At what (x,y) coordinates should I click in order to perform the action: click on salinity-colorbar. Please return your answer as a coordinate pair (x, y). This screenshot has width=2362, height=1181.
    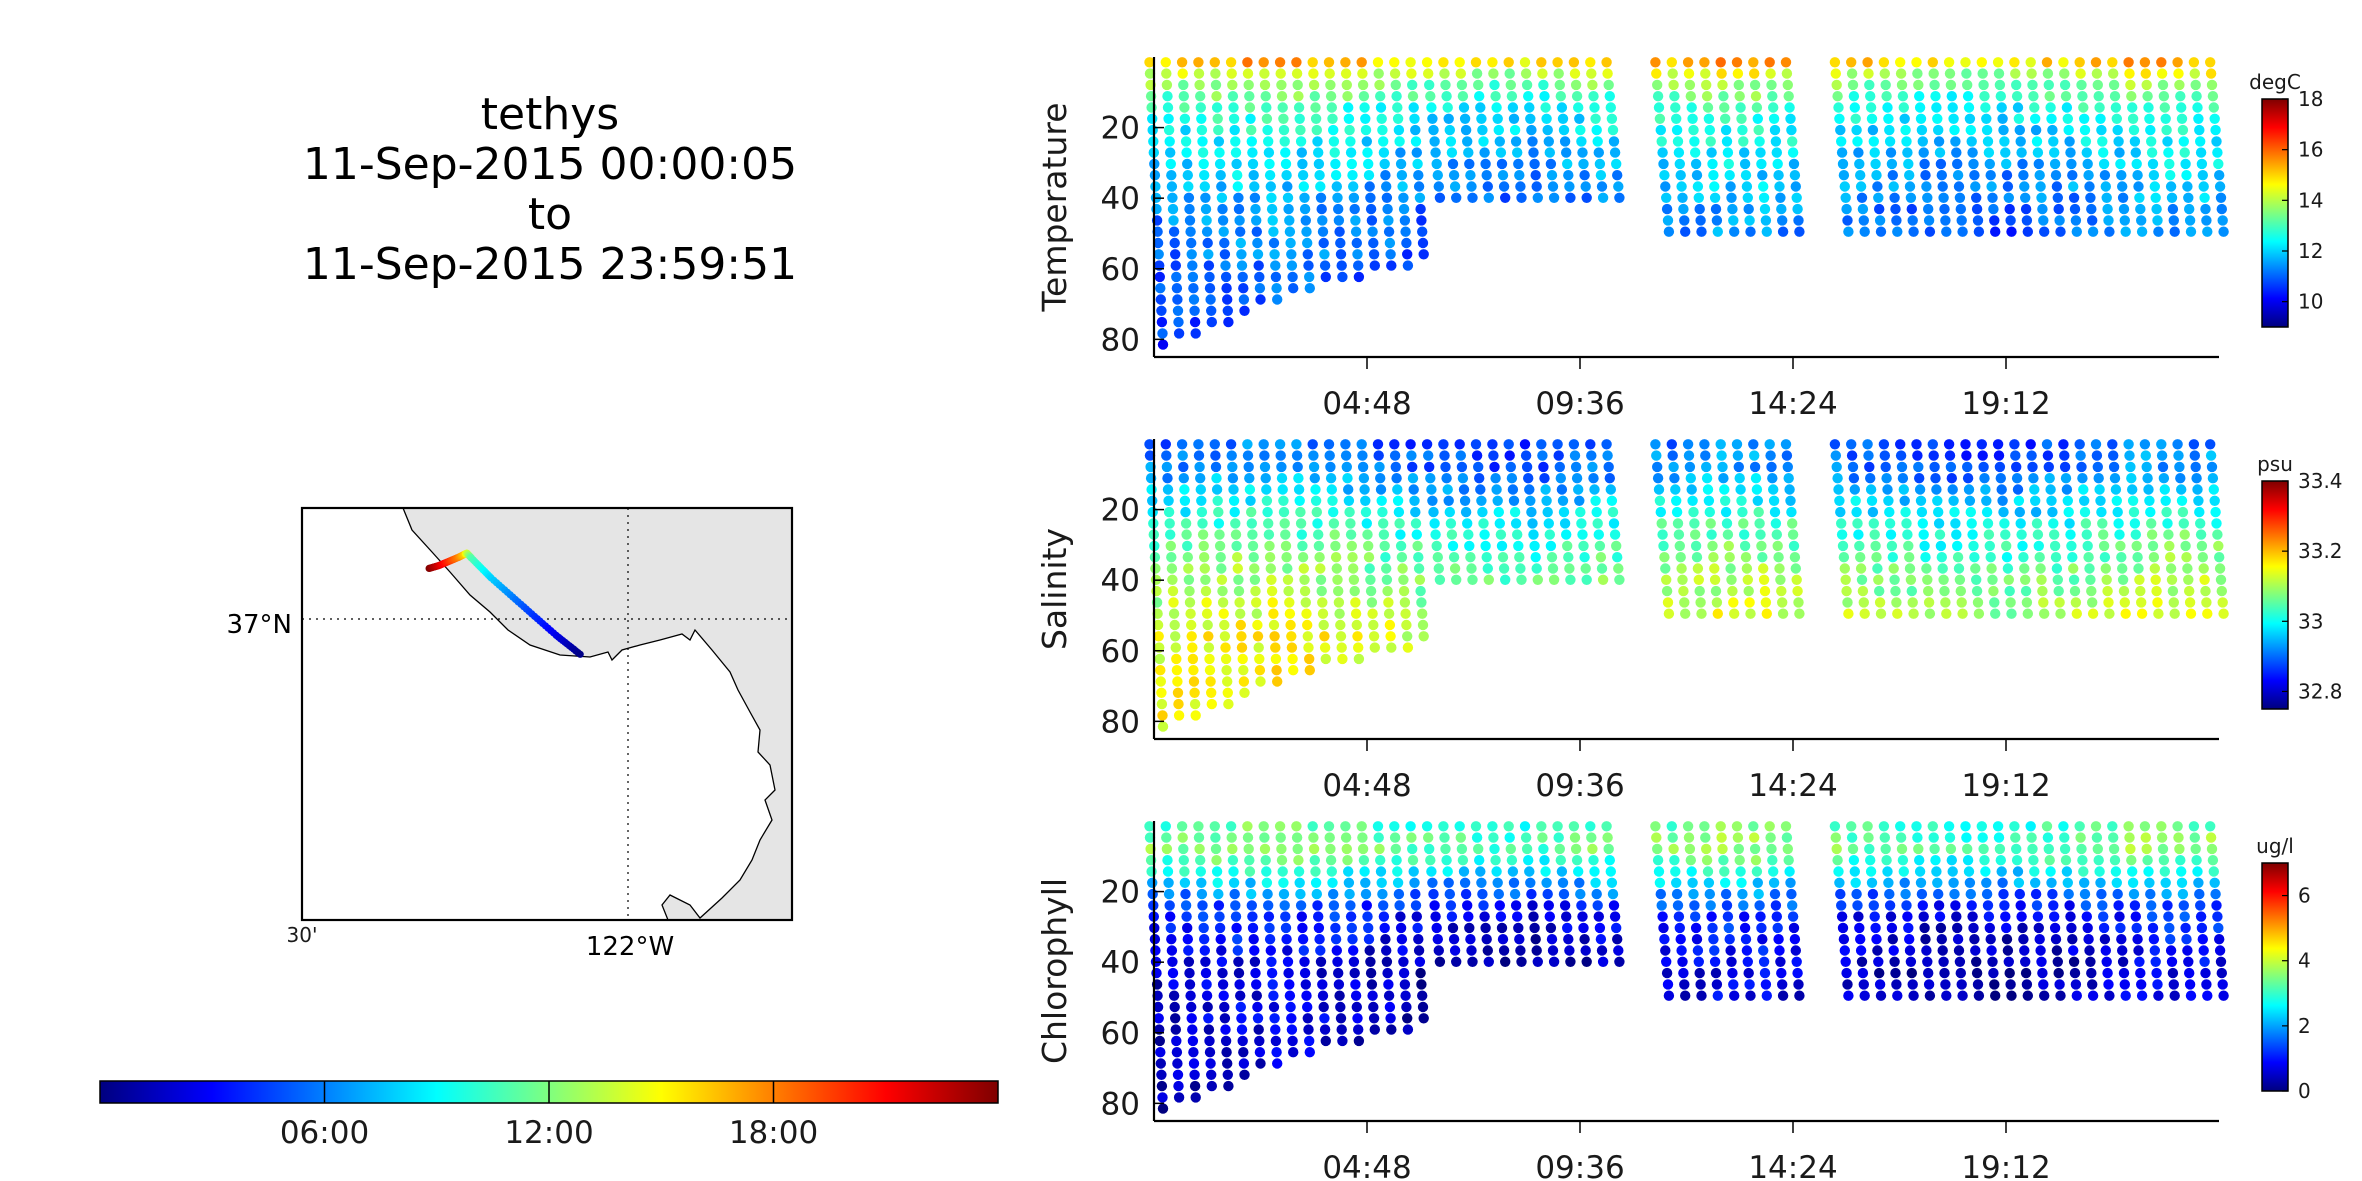
    Looking at the image, I should click on (2275, 595).